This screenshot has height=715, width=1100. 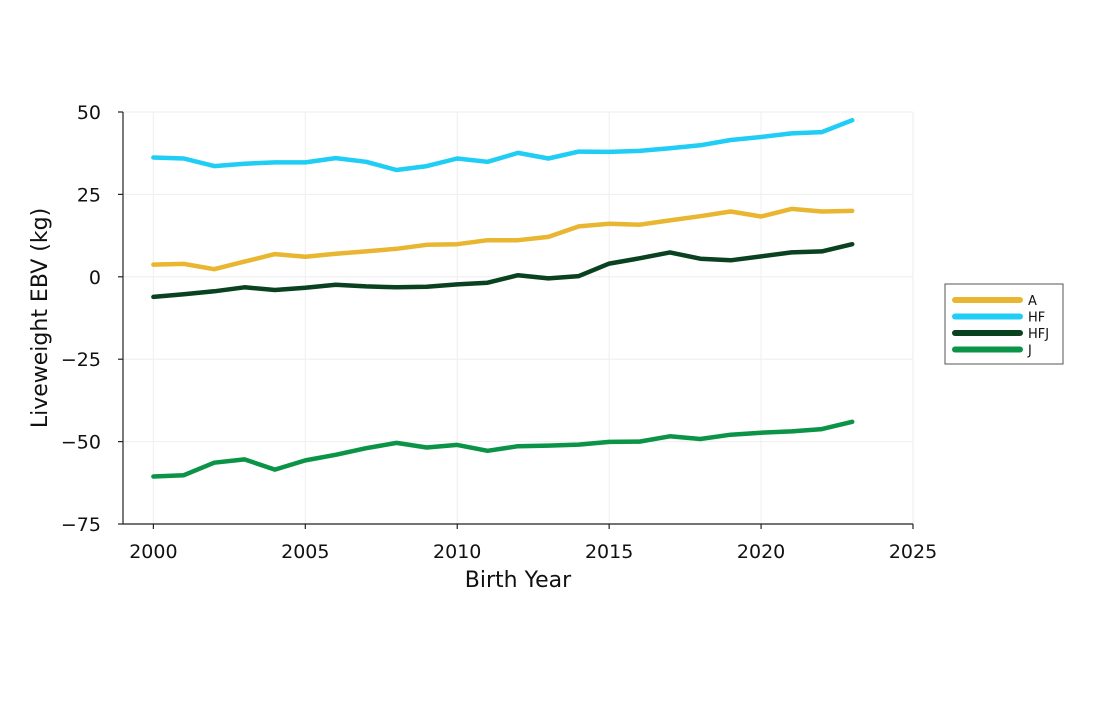 What do you see at coordinates (503, 239) in the screenshot?
I see `series-line-a` at bounding box center [503, 239].